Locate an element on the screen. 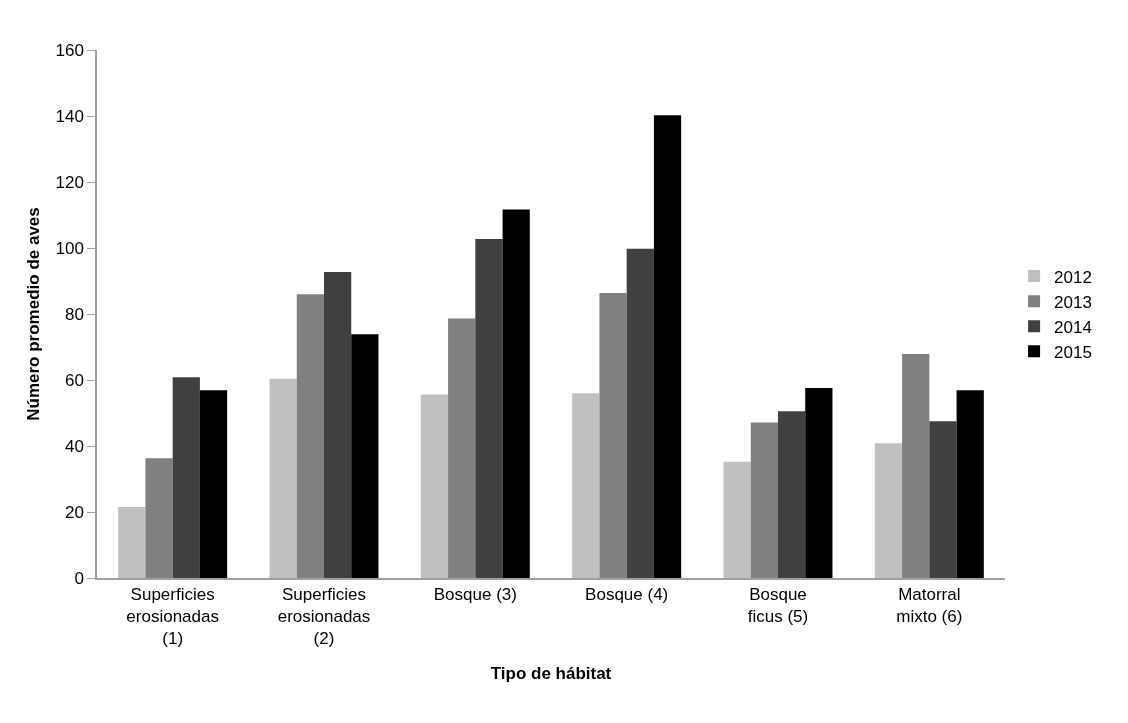 This screenshot has width=1128, height=723. y-tick-label: 140 is located at coordinates (69, 116).